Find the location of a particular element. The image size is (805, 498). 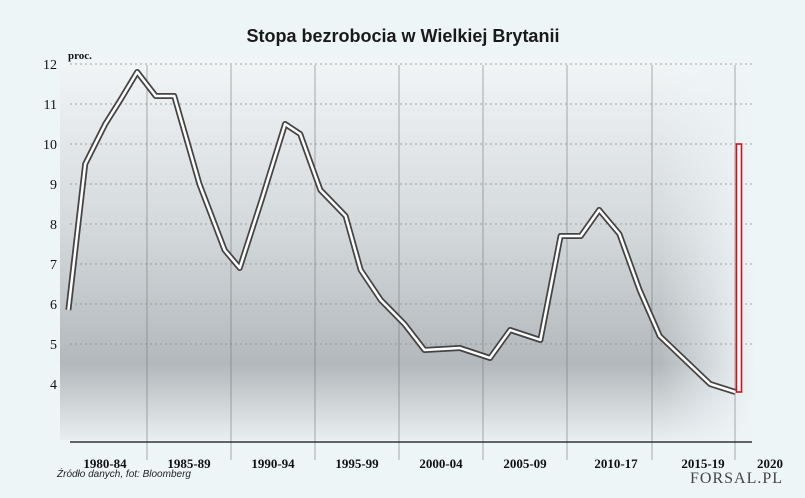

y-tick-label: 7 is located at coordinates (53, 265).